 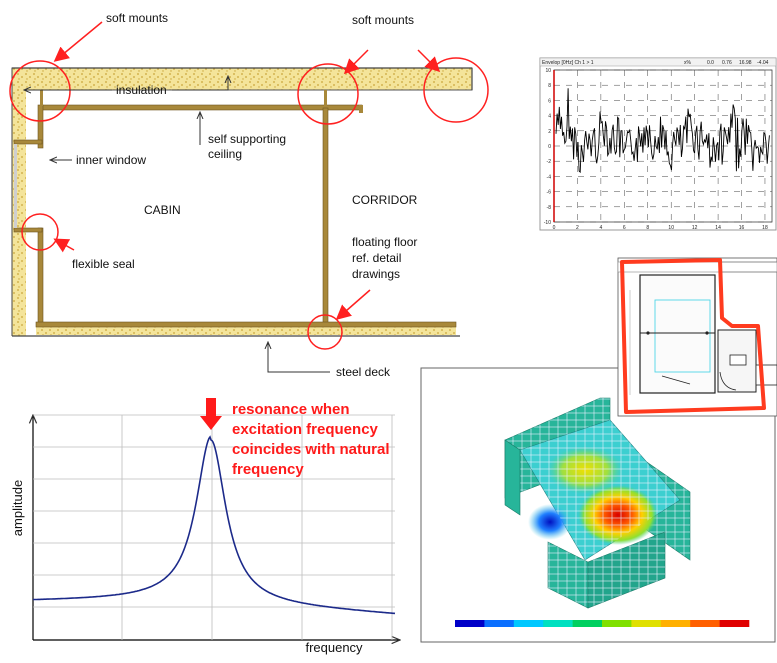 I want to click on window-sill-top, so click(x=28, y=142).